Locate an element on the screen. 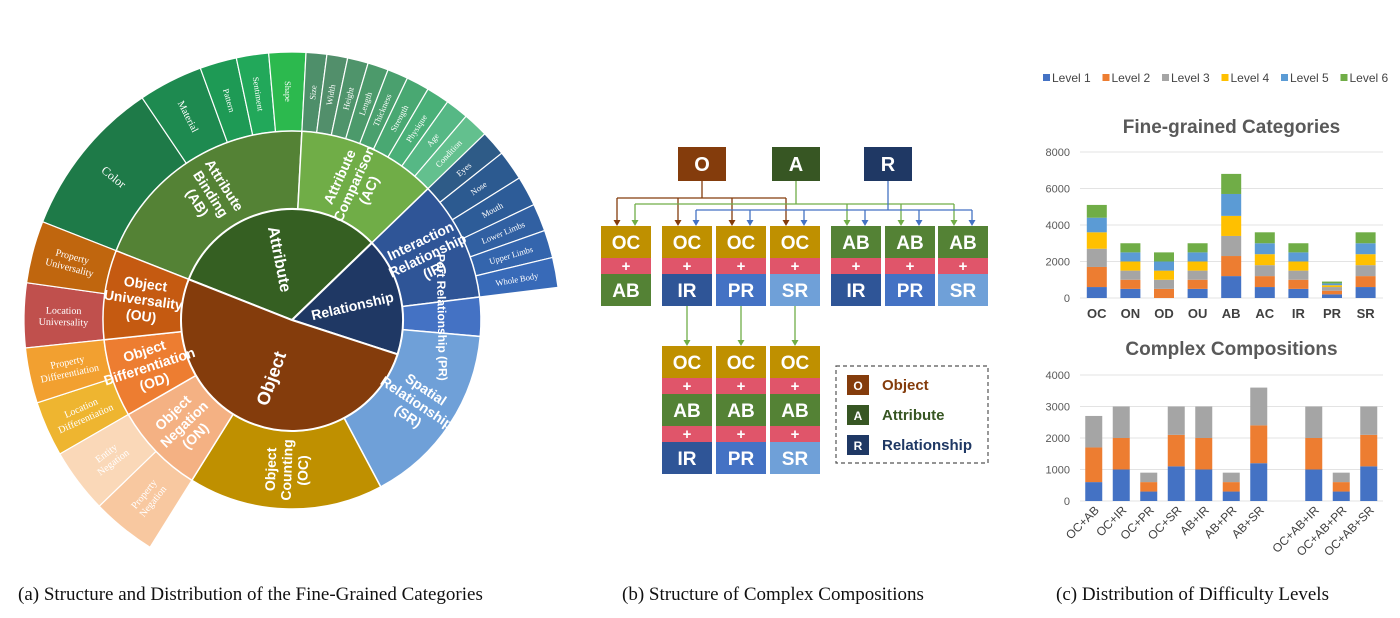 Image resolution: width=1400 pixels, height=618 pixels. combo-ab-sr-ab-box is located at coordinates (963, 242).